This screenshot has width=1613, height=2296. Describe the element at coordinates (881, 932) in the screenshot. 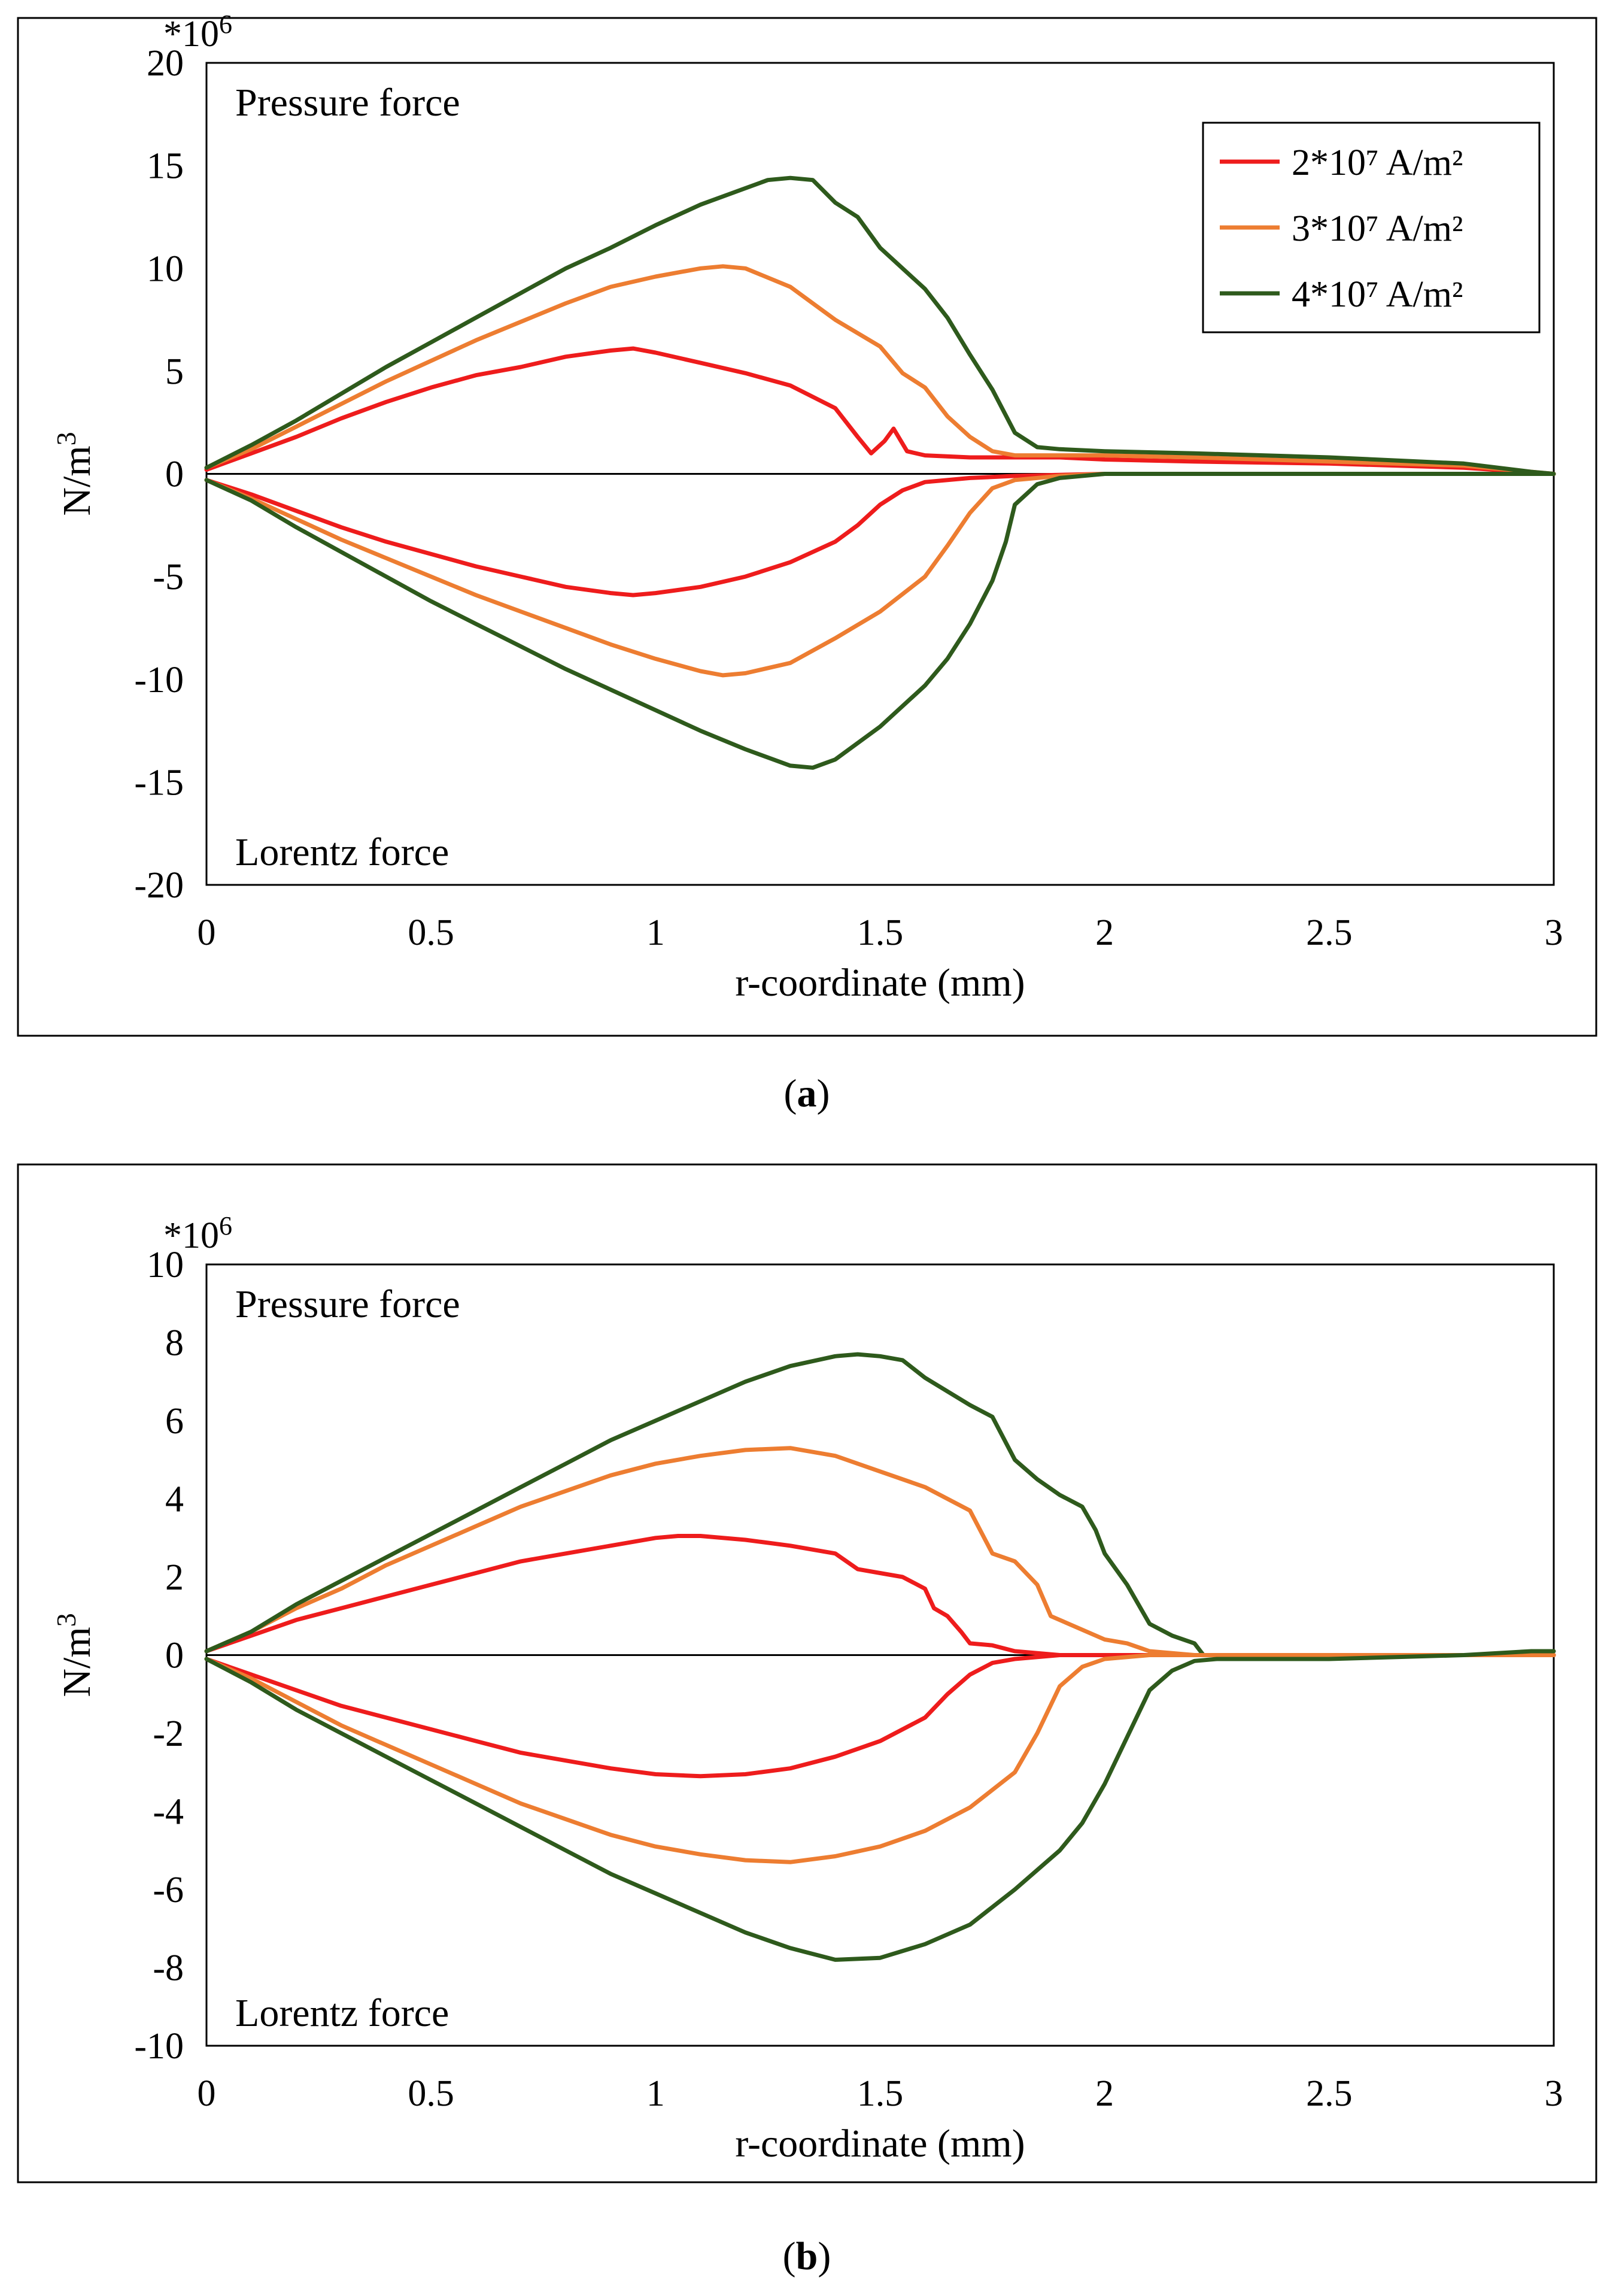

I see `chart-a-x-tick-label: 1.5` at that location.